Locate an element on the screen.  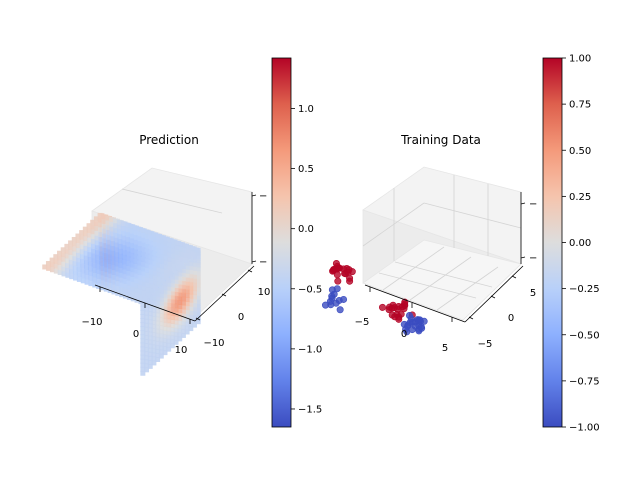
prediction-colorbar-tick-label: −1.0 is located at coordinates (310, 349).